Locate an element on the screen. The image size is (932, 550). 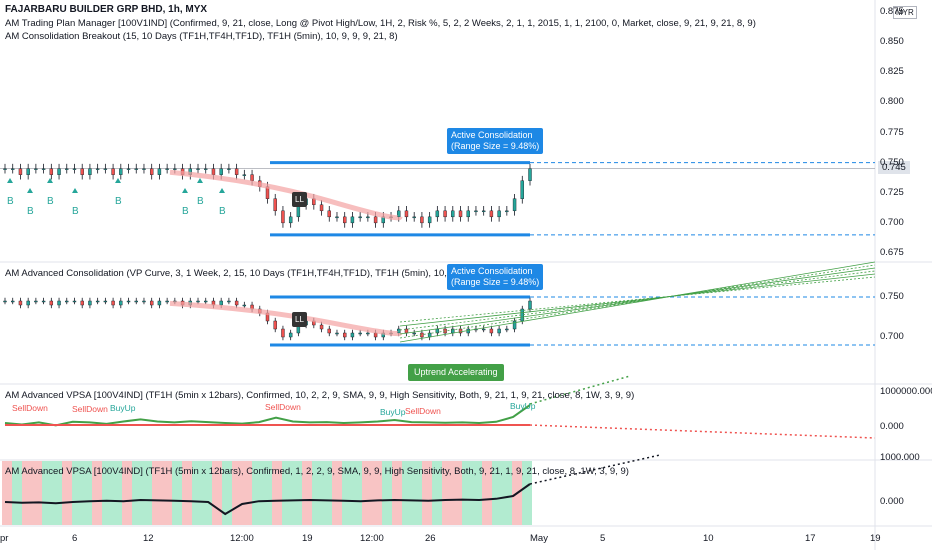
price-tick-label: 0.875 is located at coordinates (892, 11).